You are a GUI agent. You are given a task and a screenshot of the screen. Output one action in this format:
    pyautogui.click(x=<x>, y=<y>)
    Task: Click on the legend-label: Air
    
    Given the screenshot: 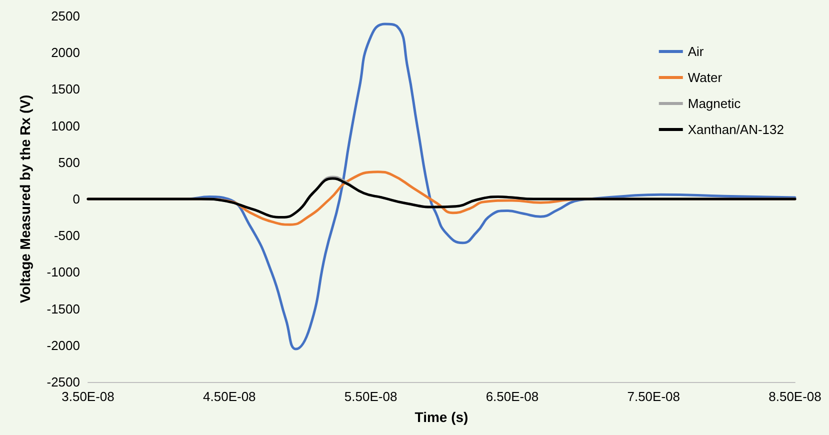 What is the action you would take?
    pyautogui.click(x=696, y=51)
    